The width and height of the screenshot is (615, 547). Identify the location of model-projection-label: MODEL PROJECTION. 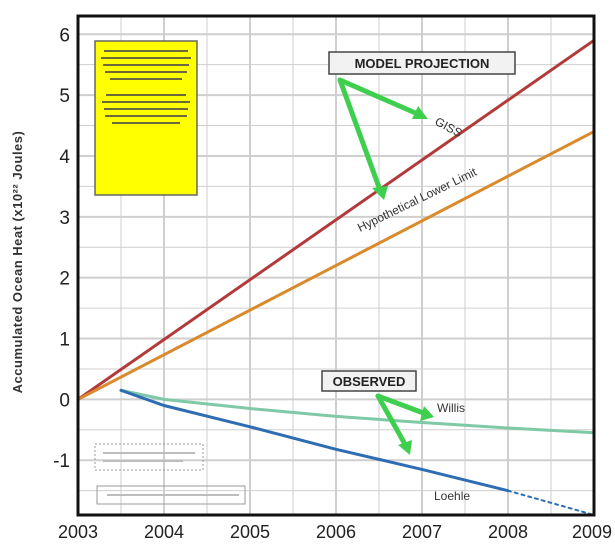
(422, 63).